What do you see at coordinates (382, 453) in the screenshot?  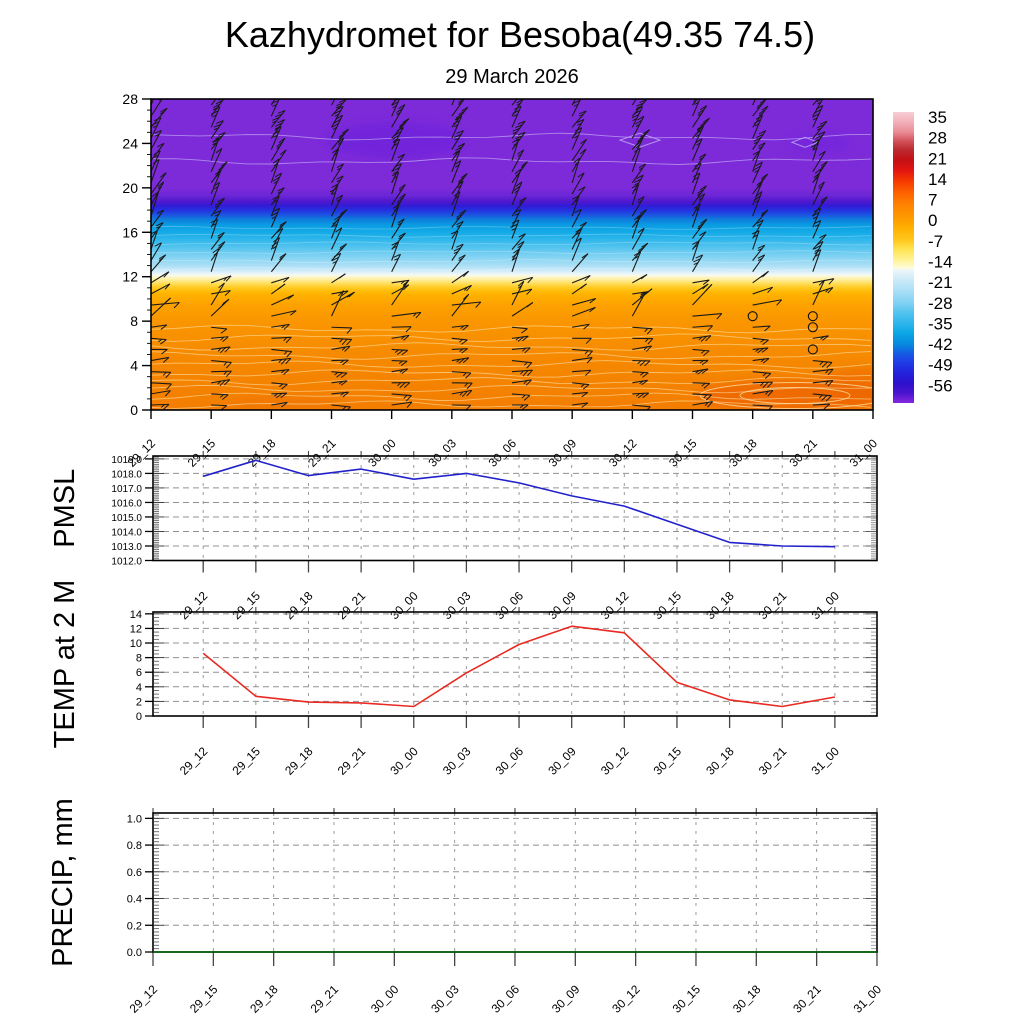 I see `x-tick-label: 30_00` at bounding box center [382, 453].